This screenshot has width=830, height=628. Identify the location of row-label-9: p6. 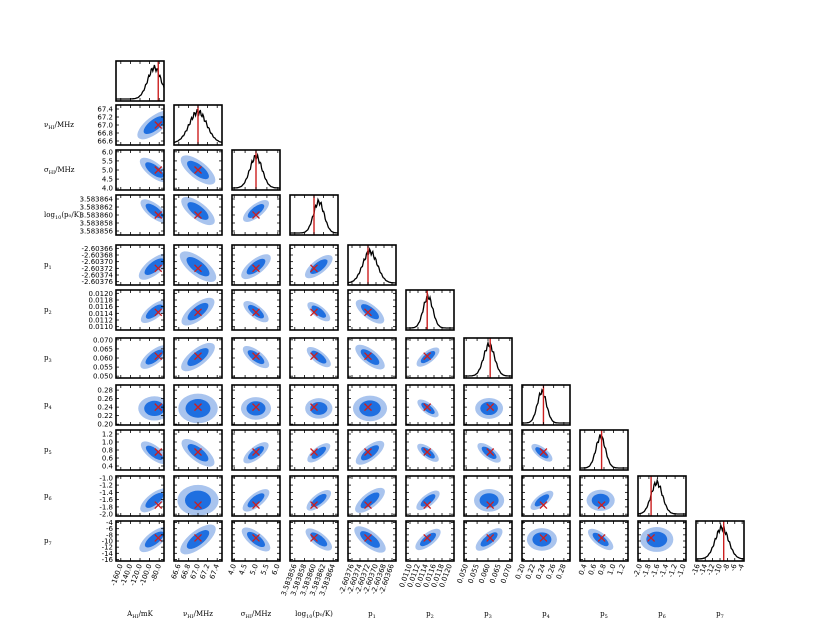
(48, 497).